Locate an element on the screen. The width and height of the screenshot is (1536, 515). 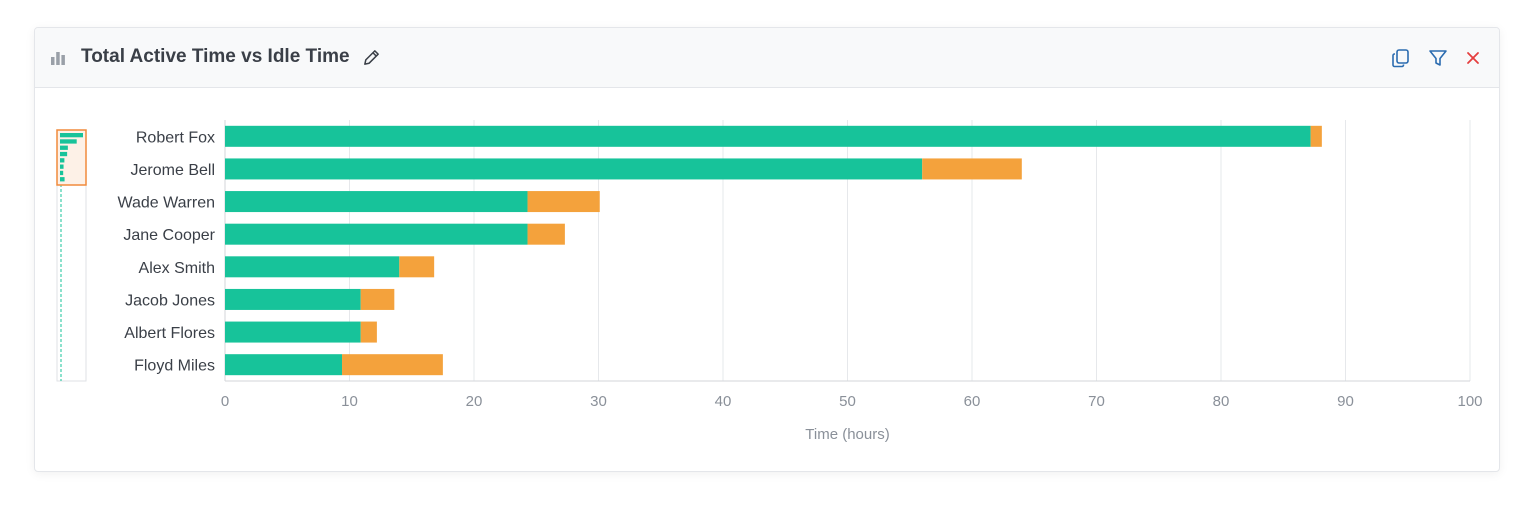
category-label: Jerome Bell is located at coordinates (173, 170).